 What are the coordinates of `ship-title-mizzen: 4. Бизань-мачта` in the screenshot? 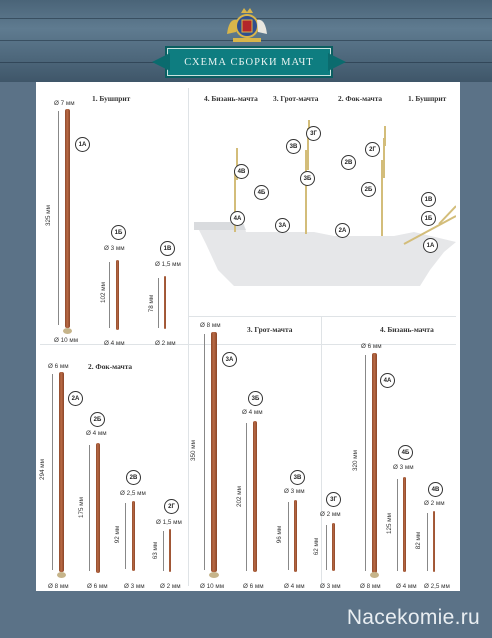 It's located at (231, 98).